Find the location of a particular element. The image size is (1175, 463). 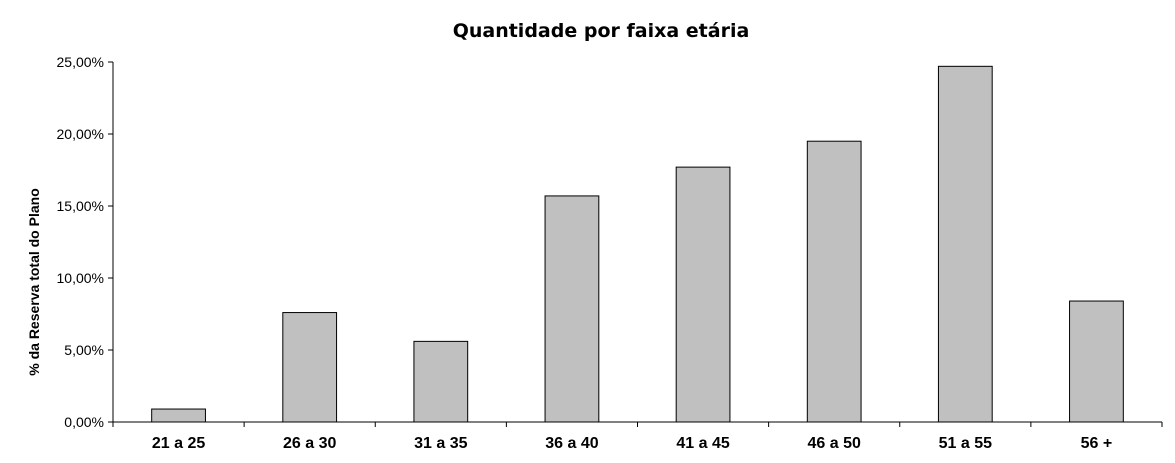

x-tick-label: 26 a 30 is located at coordinates (309, 443).